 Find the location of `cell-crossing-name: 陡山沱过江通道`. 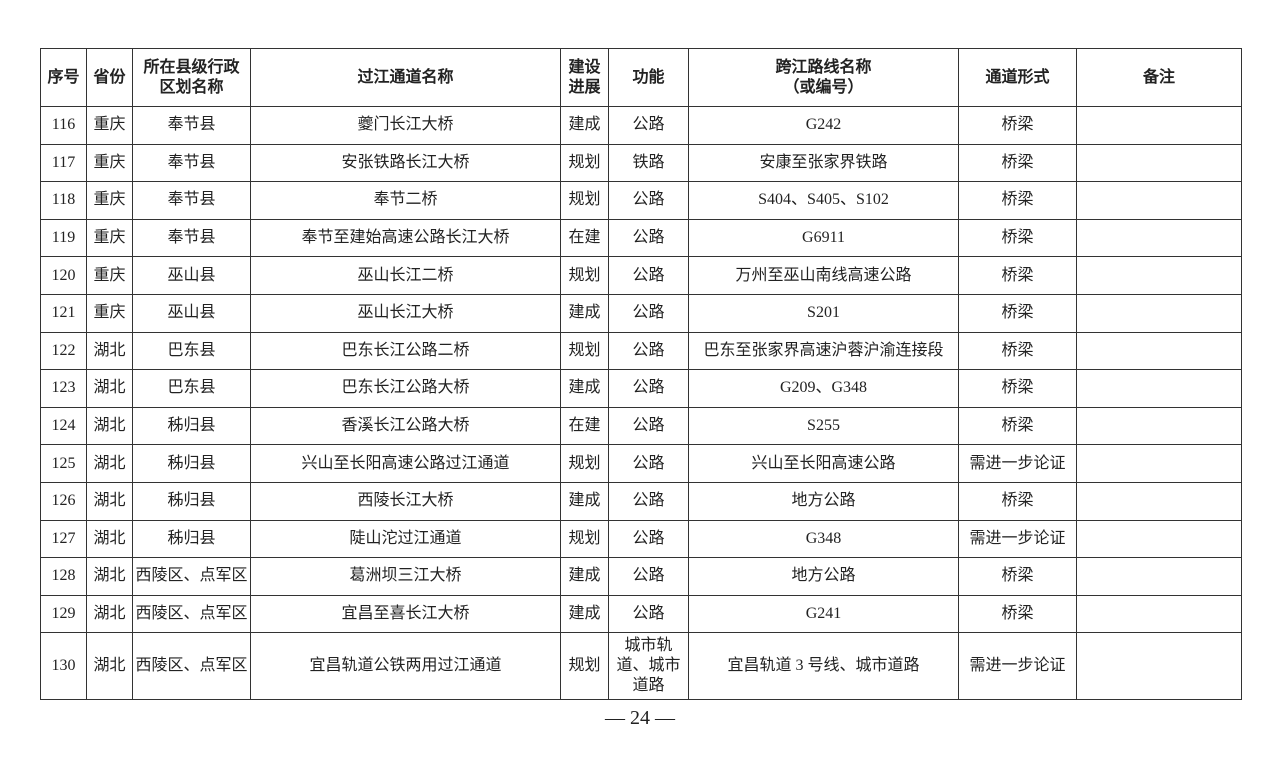

cell-crossing-name: 陡山沱过江通道 is located at coordinates (405, 539).